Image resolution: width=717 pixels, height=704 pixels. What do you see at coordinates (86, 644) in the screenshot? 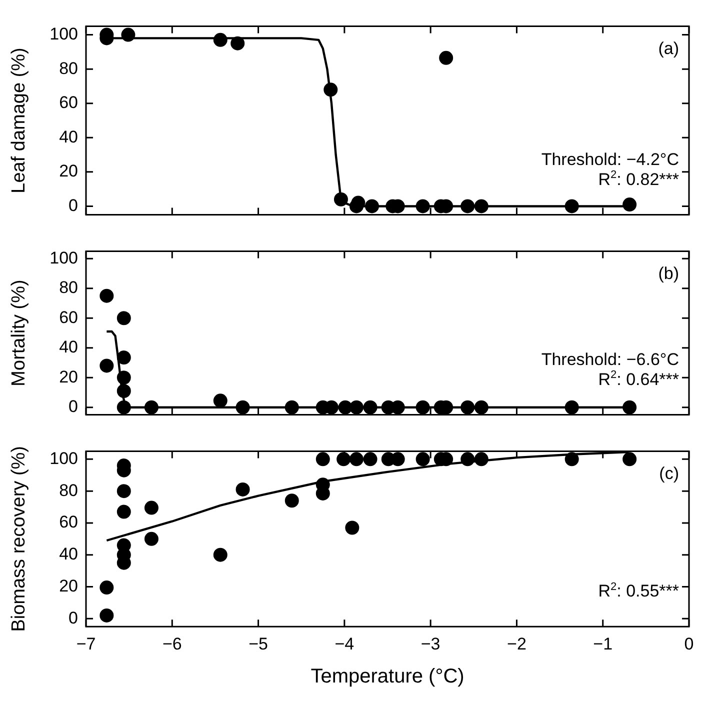
I see `x-tick-label: −7` at bounding box center [86, 644].